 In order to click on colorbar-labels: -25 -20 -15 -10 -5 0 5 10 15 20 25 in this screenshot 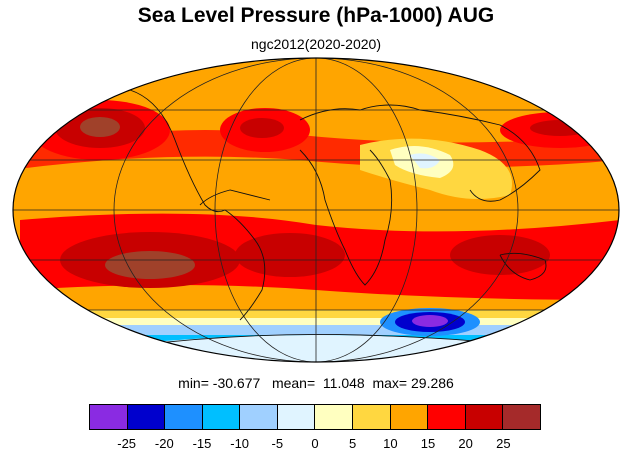, I will do `click(316, 445)`.